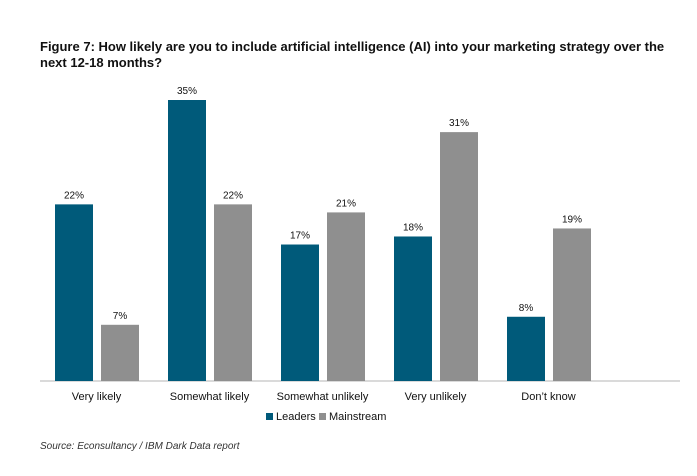  I want to click on category-label-3: Somewhat unlikely, so click(323, 397).